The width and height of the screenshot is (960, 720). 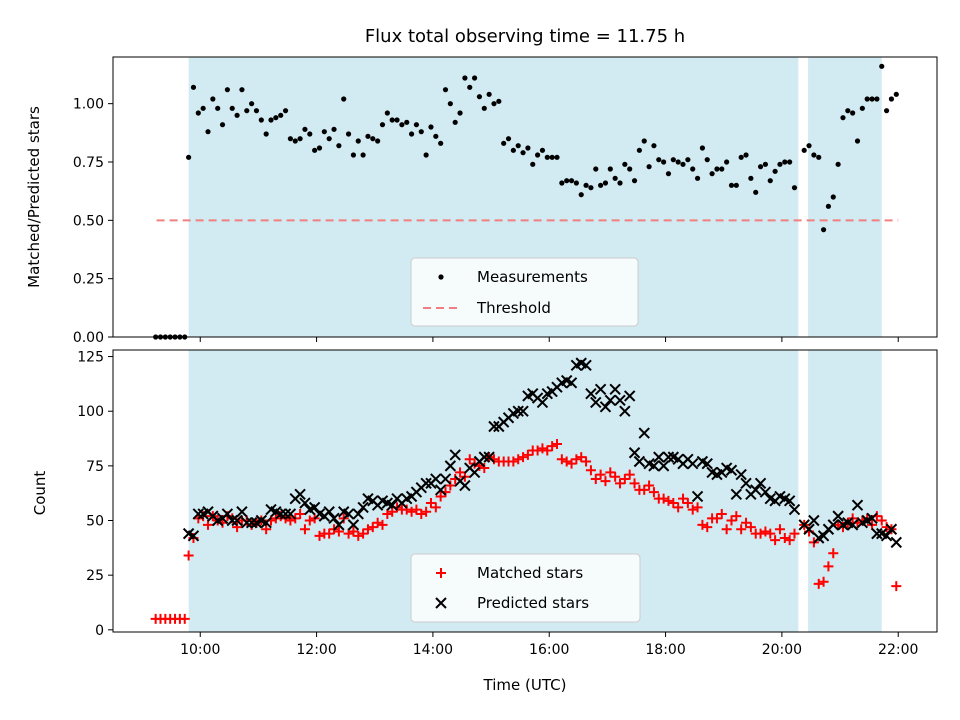 What do you see at coordinates (525, 685) in the screenshot?
I see `x-axis-label: Time (UTC)` at bounding box center [525, 685].